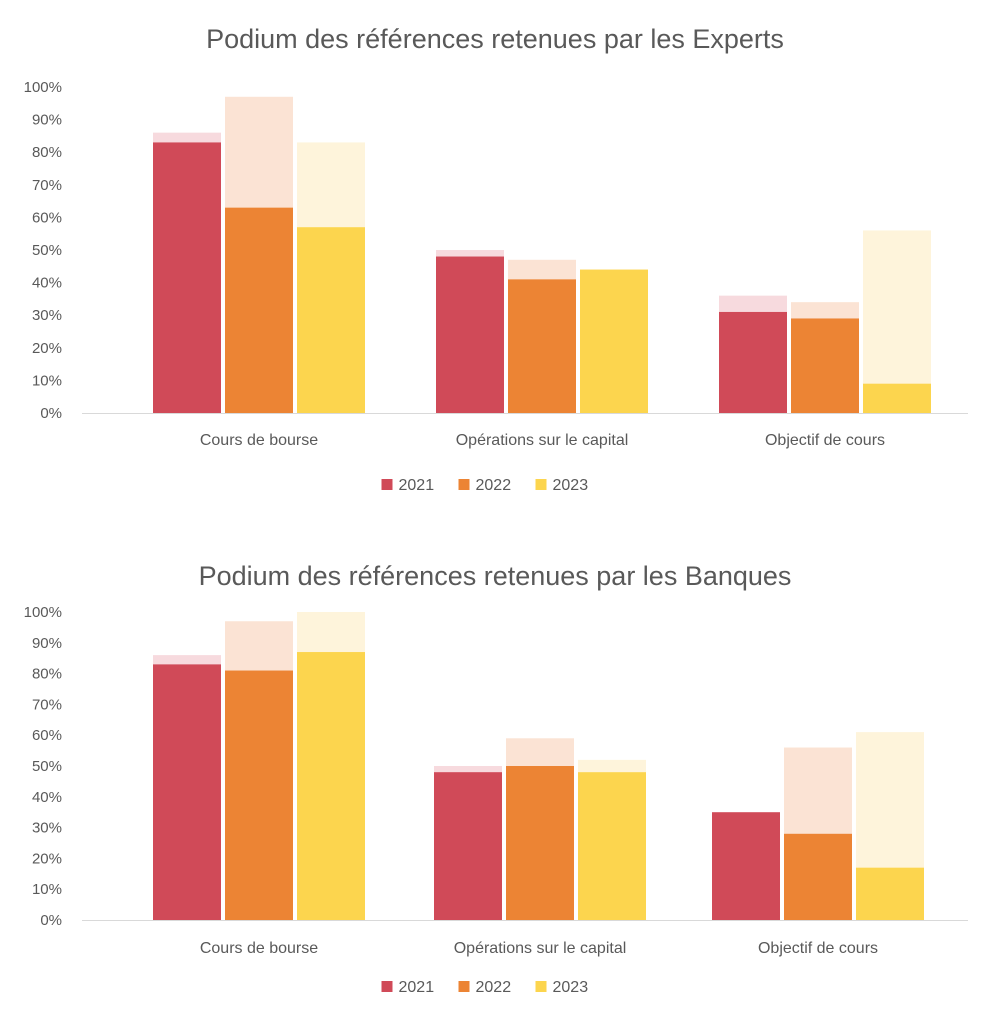  What do you see at coordinates (612, 766) in the screenshot?
I see `bar-upper-2023-operations-sur-le-capital` at bounding box center [612, 766].